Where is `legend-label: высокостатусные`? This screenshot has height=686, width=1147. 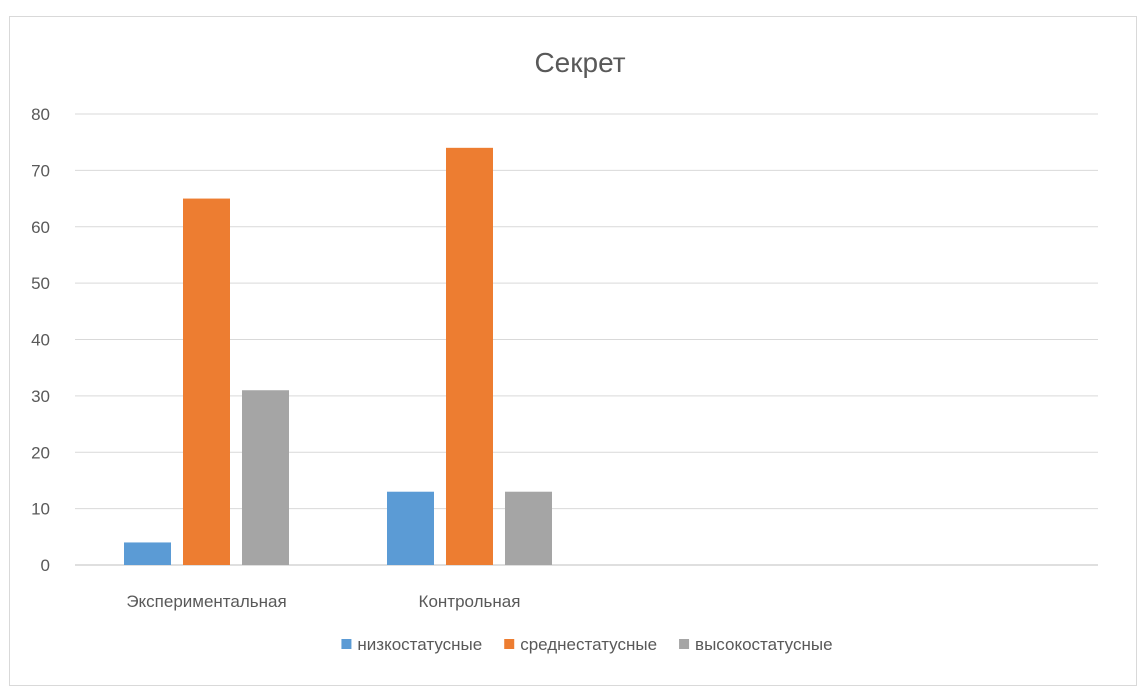 legend-label: высокостатусные is located at coordinates (764, 644).